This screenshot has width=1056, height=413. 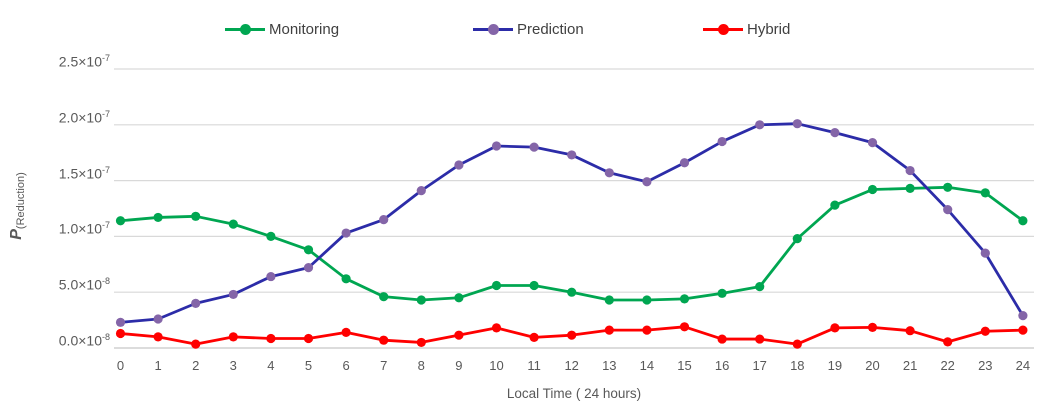 What do you see at coordinates (722, 365) in the screenshot?
I see `x-tick-label: 16` at bounding box center [722, 365].